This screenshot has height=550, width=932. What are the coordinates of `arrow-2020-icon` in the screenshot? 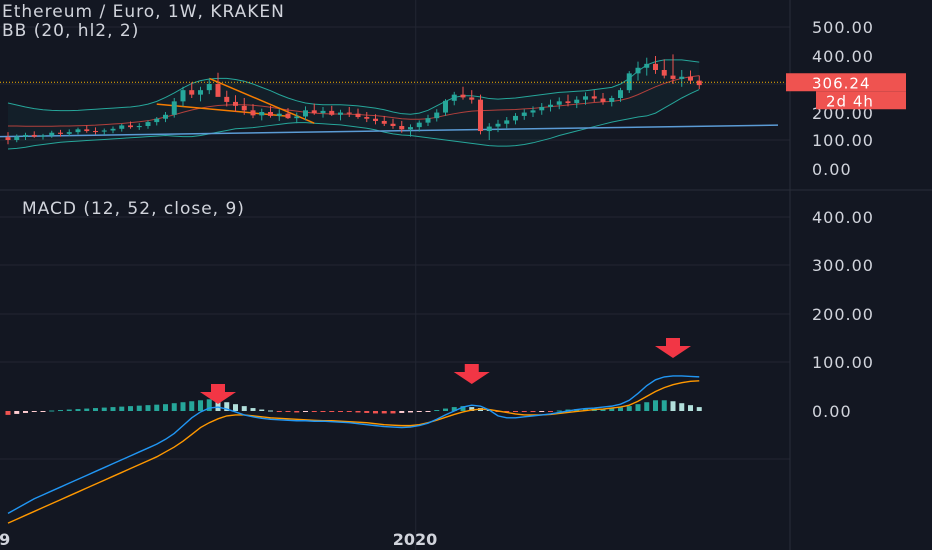 It's located at (471, 374).